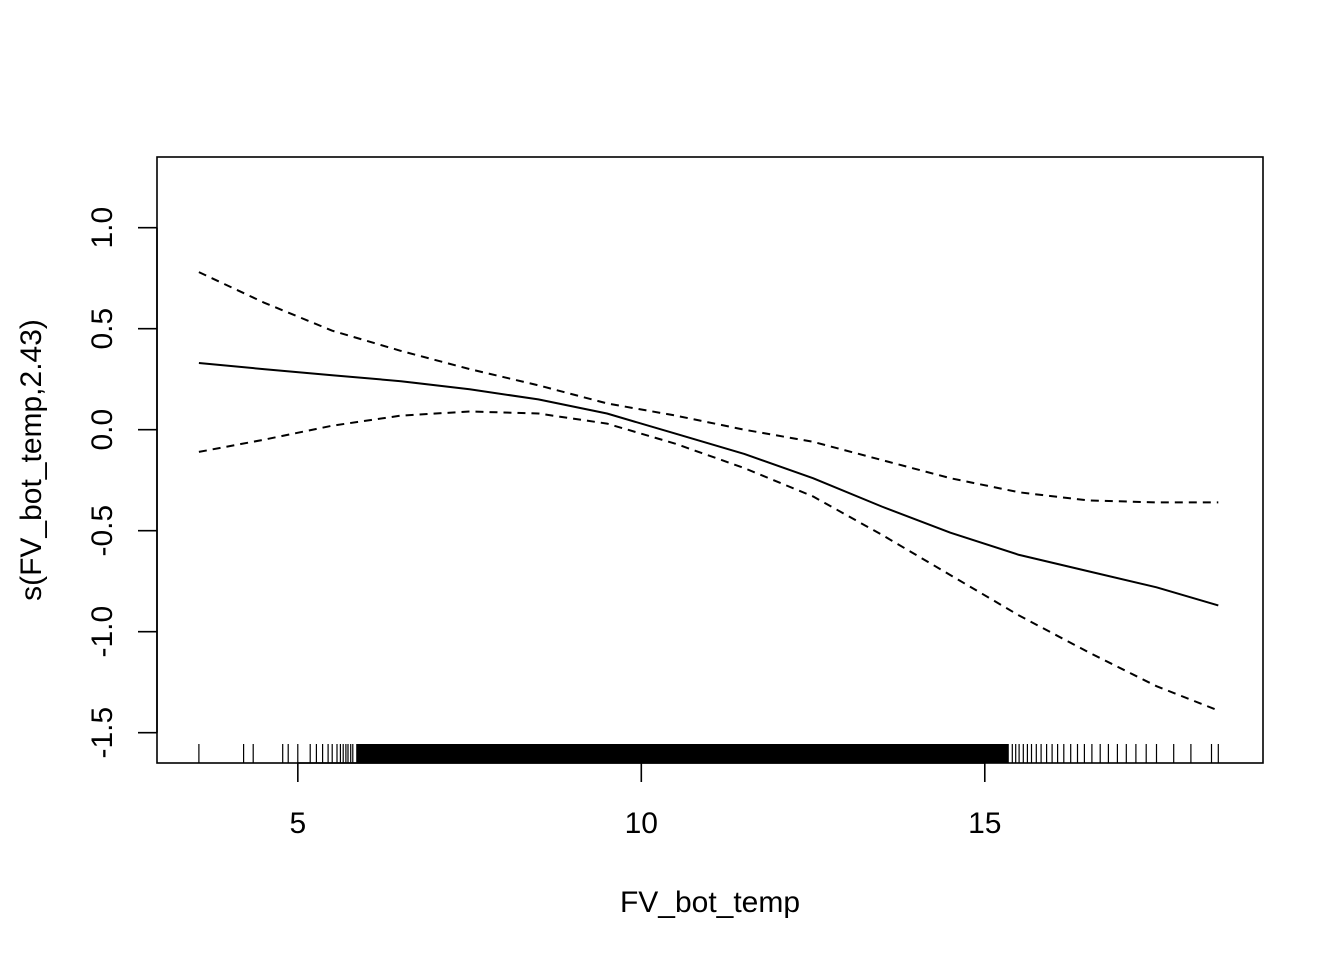 This screenshot has height=960, width=1344. What do you see at coordinates (645, 801) in the screenshot?
I see `x-axis: 5 10 15` at bounding box center [645, 801].